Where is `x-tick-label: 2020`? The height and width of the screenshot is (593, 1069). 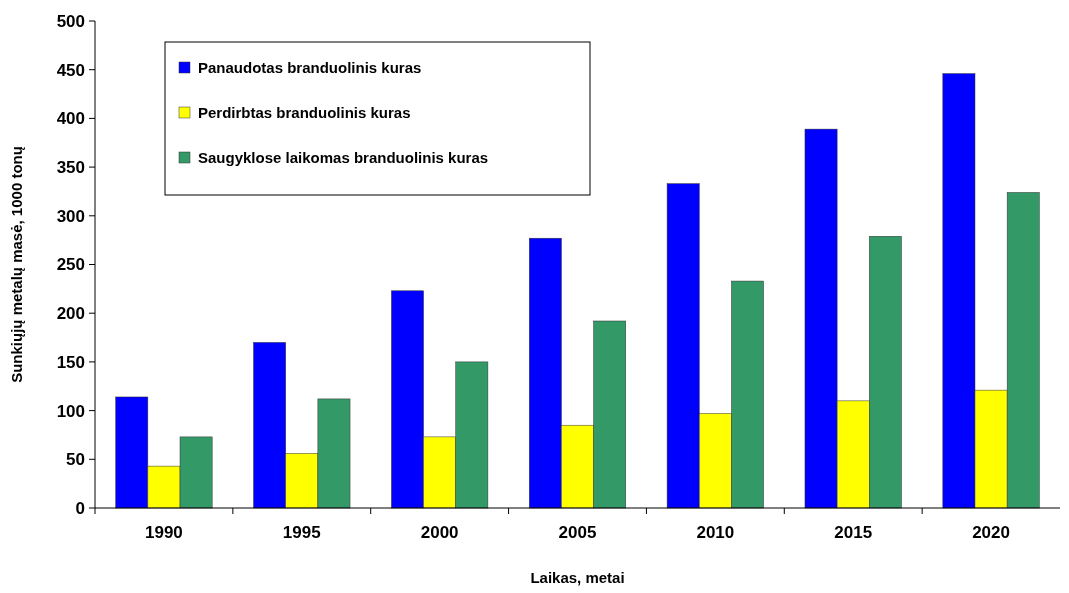
x-tick-label: 2020 is located at coordinates (991, 532).